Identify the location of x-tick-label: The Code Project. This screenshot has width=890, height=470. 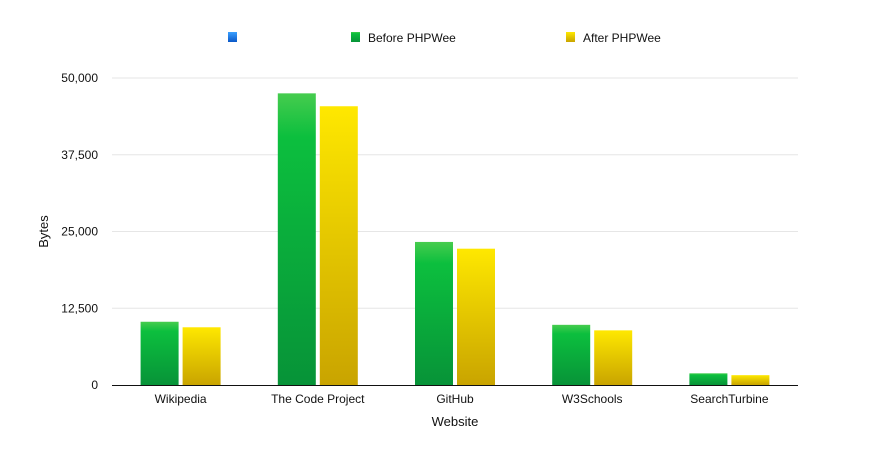
(318, 399).